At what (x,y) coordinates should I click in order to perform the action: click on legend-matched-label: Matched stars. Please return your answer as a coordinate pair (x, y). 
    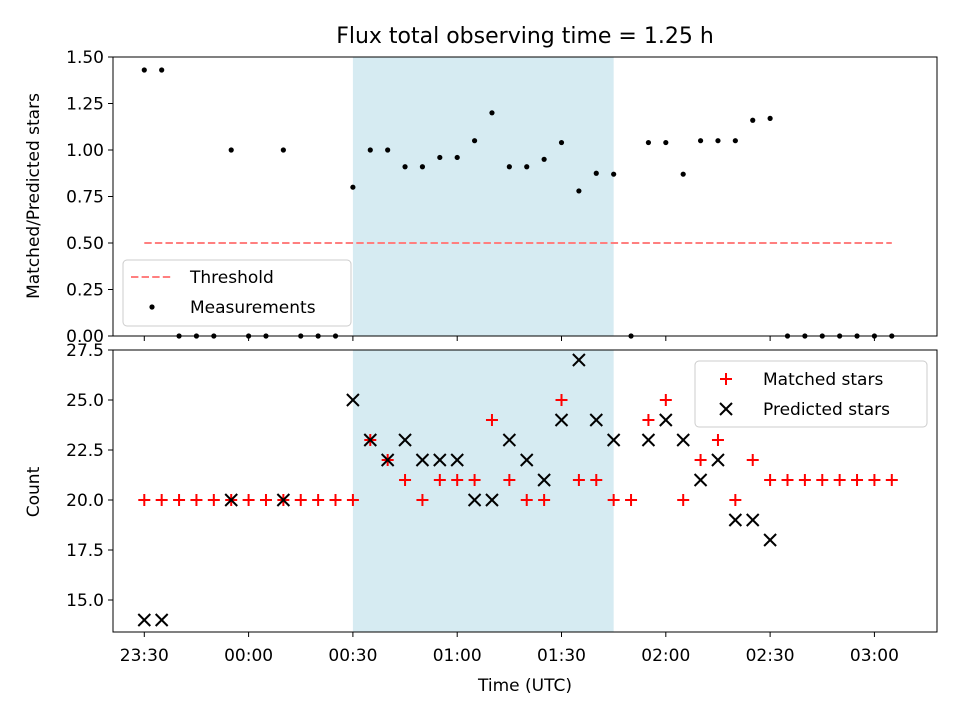
    Looking at the image, I should click on (823, 380).